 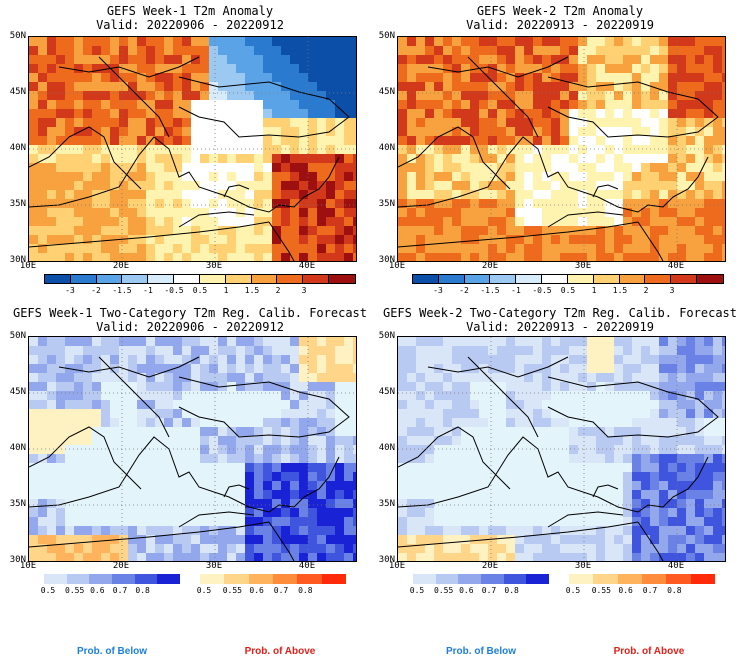 What do you see at coordinates (280, 651) in the screenshot?
I see `legend-prob-above-left: Prob. of Above` at bounding box center [280, 651].